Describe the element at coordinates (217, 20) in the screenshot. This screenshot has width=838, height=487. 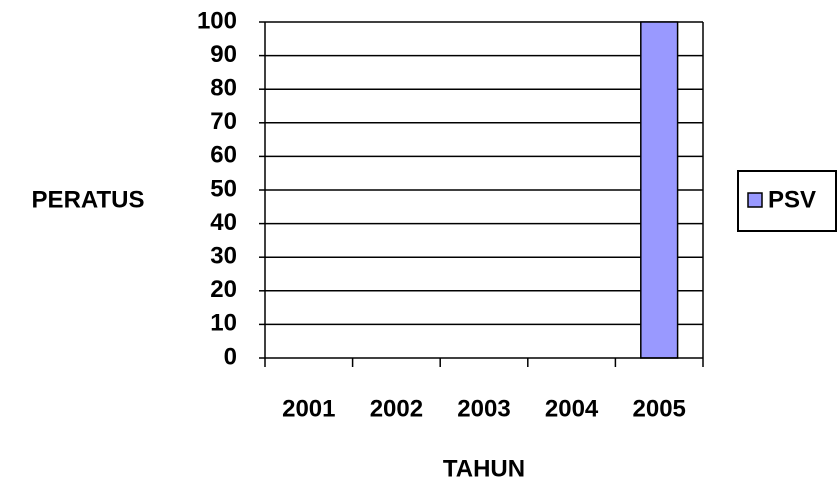
I see `y-tick-label: 100` at that location.